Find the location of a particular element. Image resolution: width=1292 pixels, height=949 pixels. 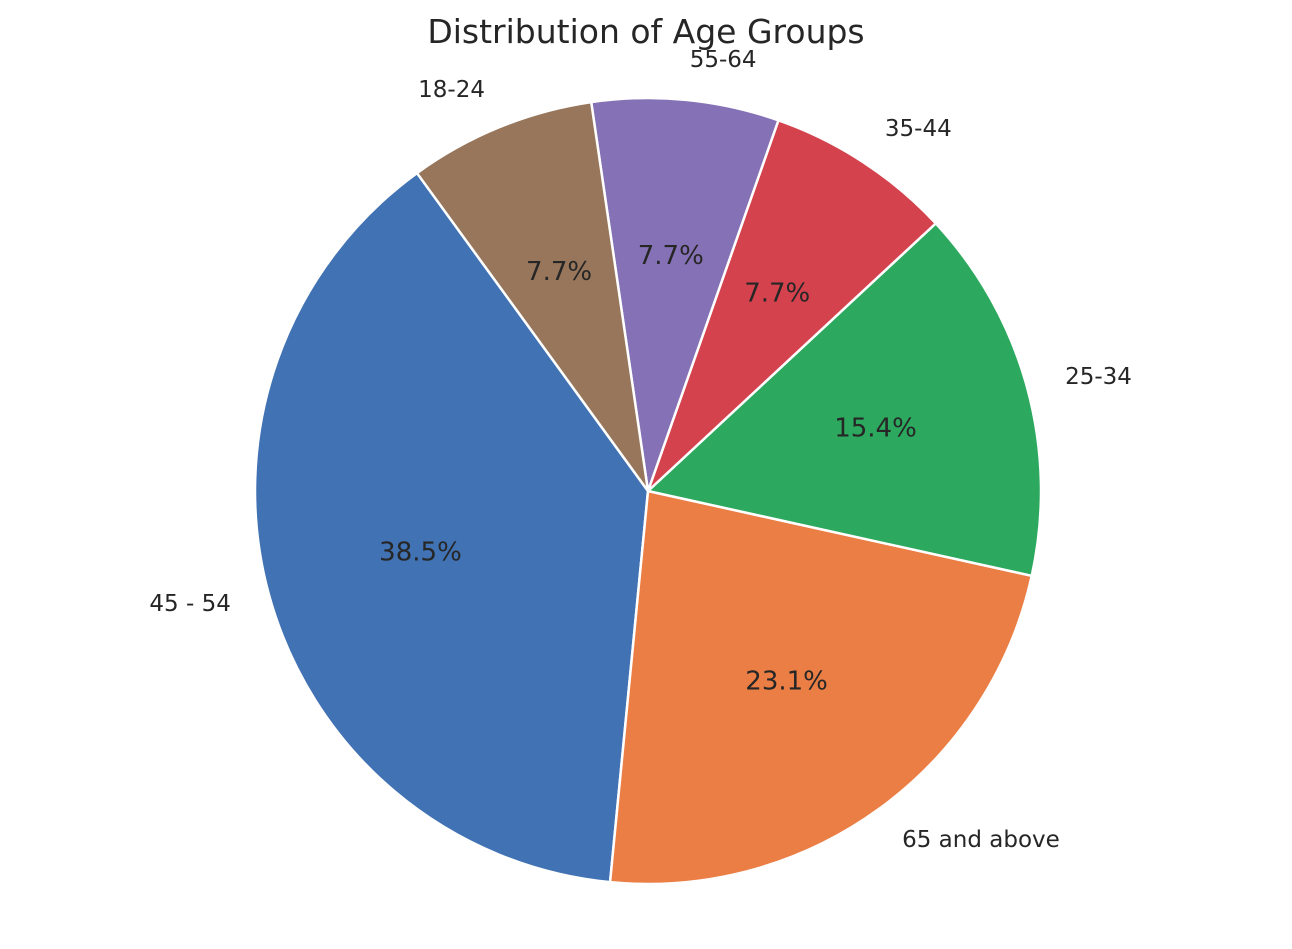

slice-percent-18-24: 7.7% is located at coordinates (559, 272).